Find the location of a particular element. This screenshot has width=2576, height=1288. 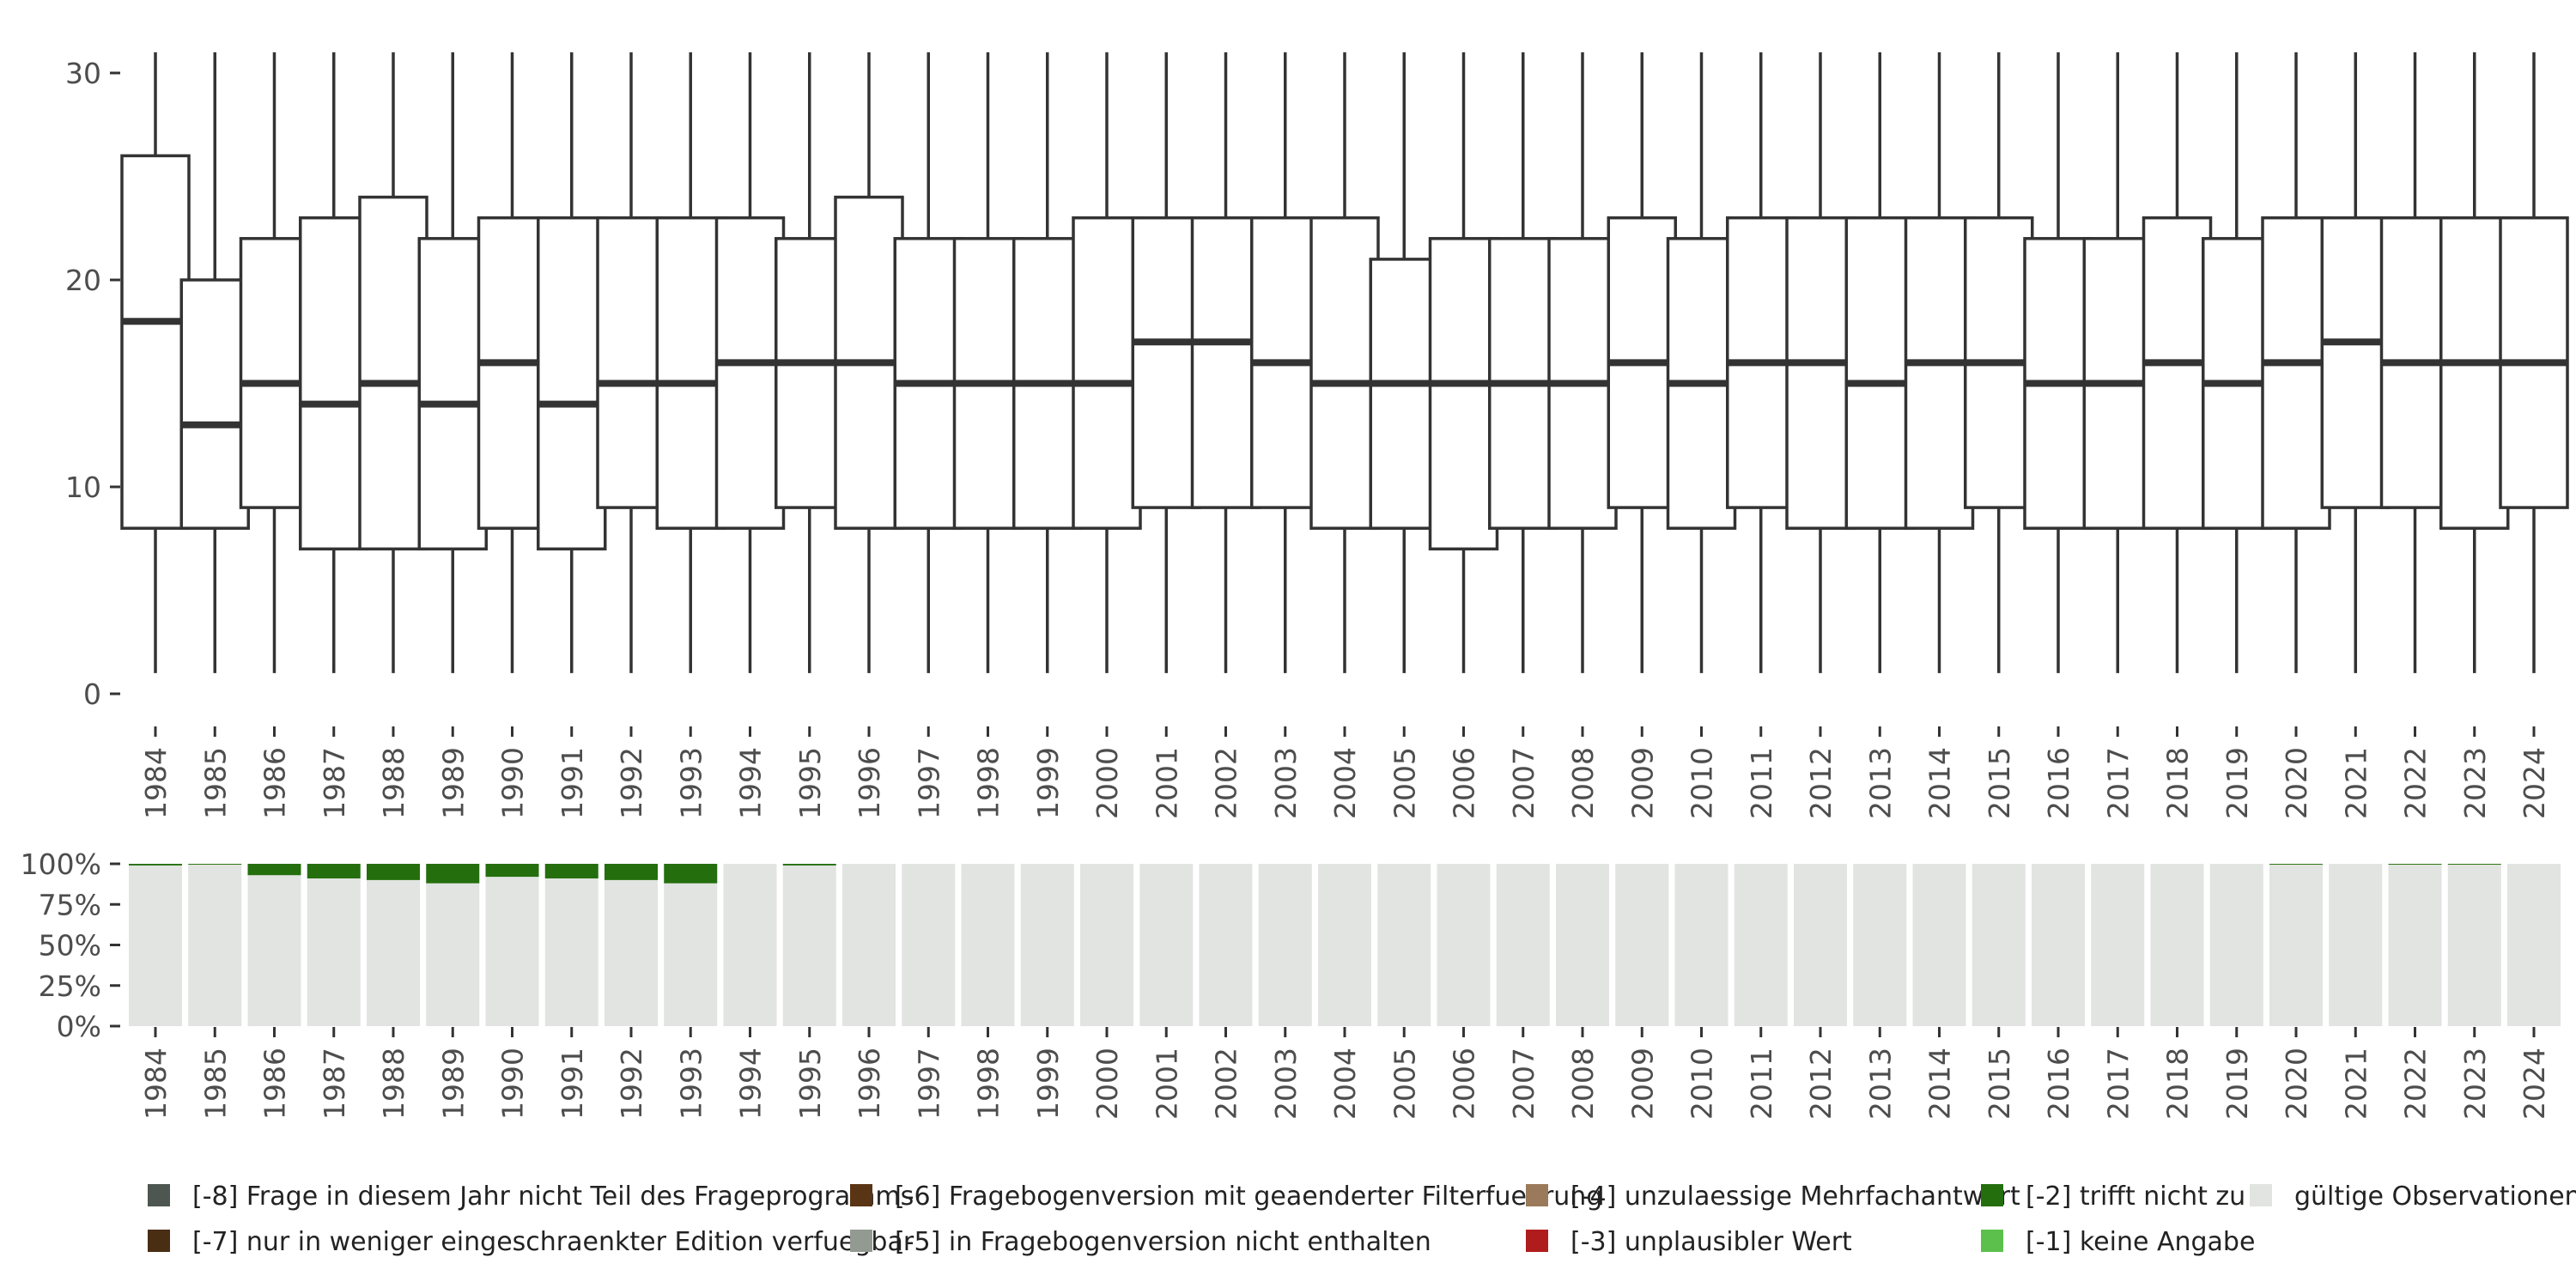

y-tick-label: 50% is located at coordinates (70, 946).